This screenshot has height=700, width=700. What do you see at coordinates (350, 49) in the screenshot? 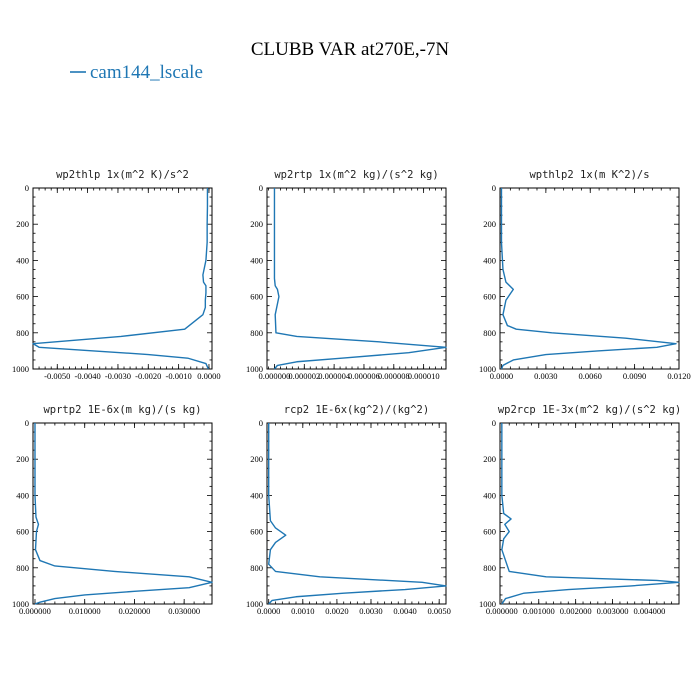
I see `figure-title: CLUBB VAR at270E,-7N` at bounding box center [350, 49].